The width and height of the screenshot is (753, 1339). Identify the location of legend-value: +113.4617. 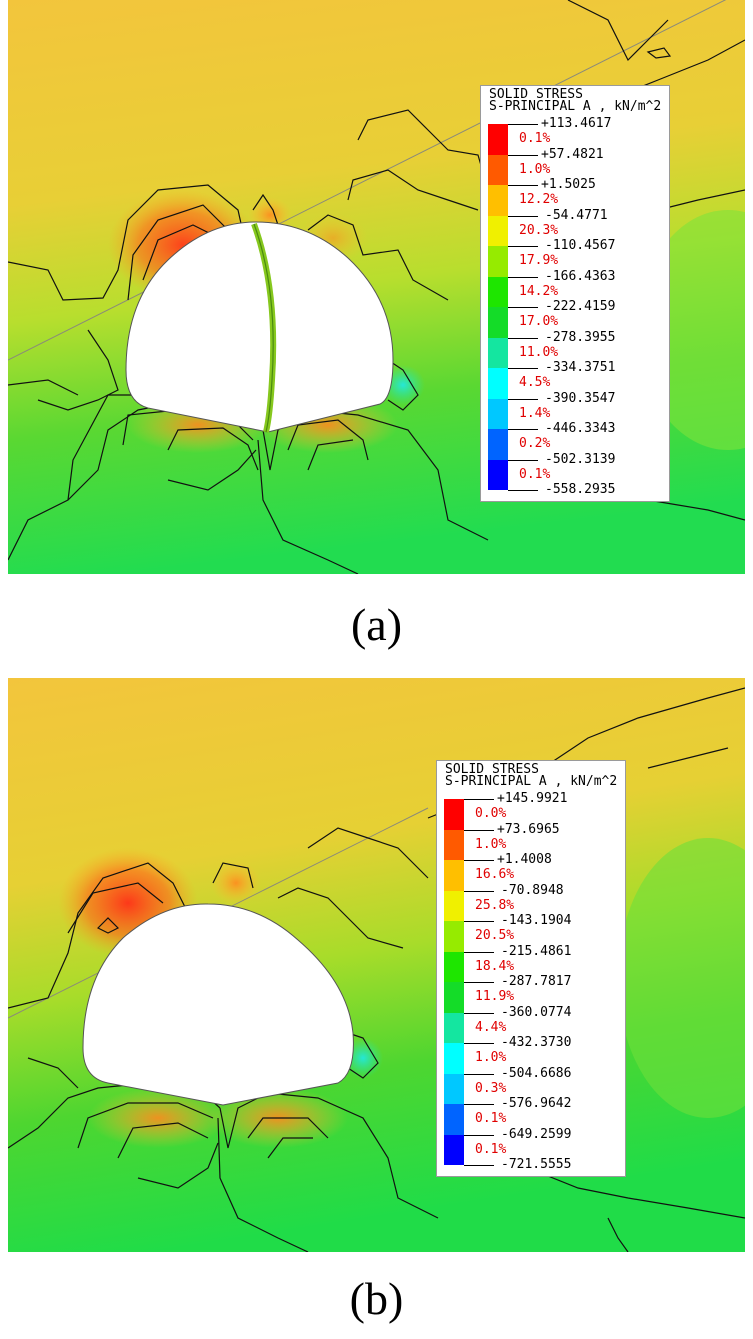
(576, 123).